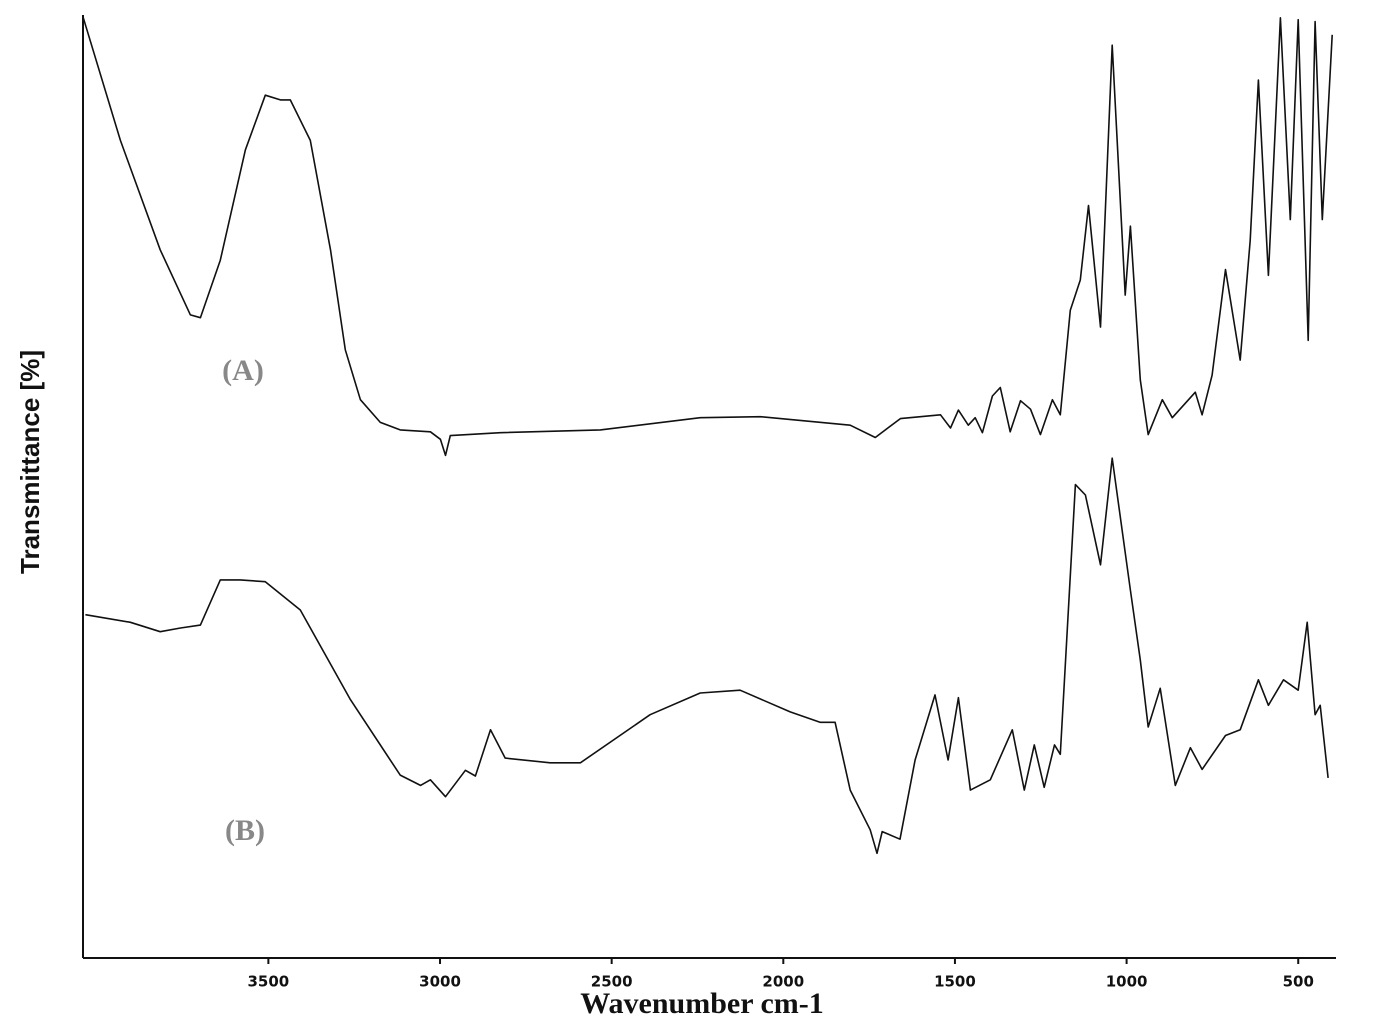 The height and width of the screenshot is (1025, 1379). What do you see at coordinates (440, 982) in the screenshot?
I see `x-tick-label: 3000` at bounding box center [440, 982].